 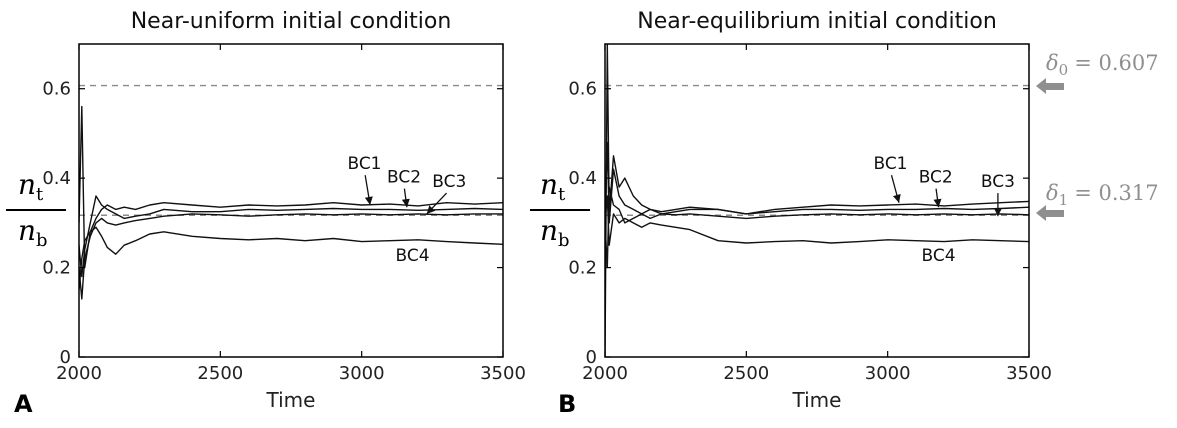 I want to click on chart-title: Near-uniform initial condition, so click(x=291, y=21).